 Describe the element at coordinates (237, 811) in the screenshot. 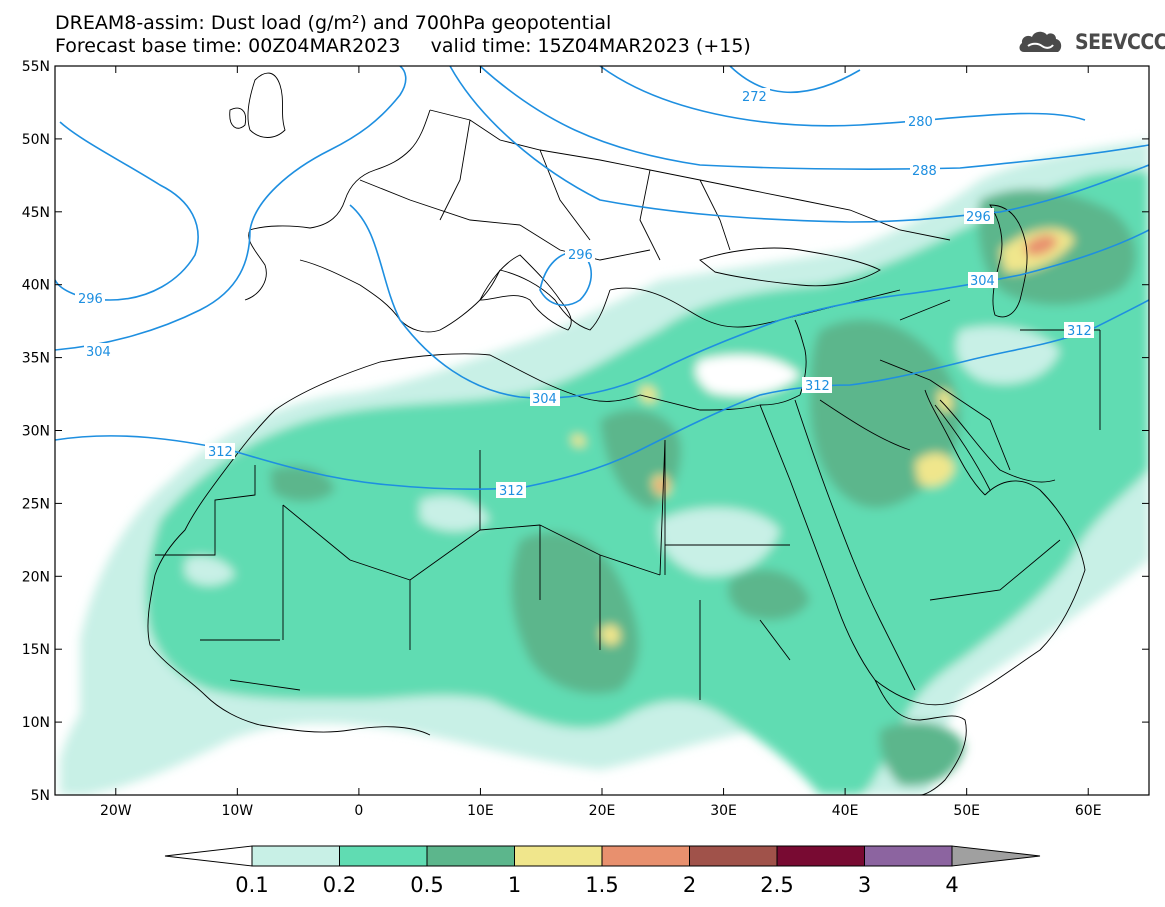

I see `lon-tick-label: 10W` at that location.